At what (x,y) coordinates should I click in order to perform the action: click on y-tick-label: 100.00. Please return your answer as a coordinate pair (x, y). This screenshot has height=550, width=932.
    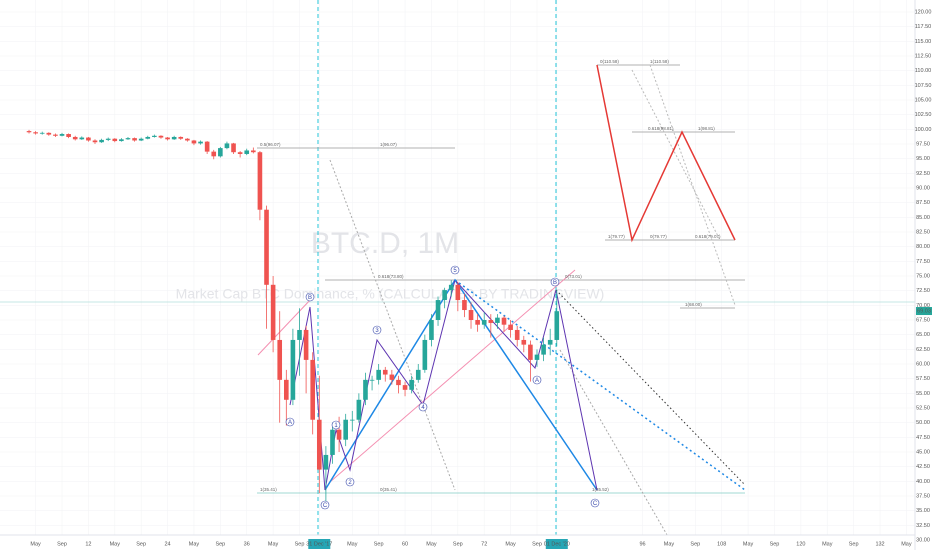
    Looking at the image, I should click on (923, 130).